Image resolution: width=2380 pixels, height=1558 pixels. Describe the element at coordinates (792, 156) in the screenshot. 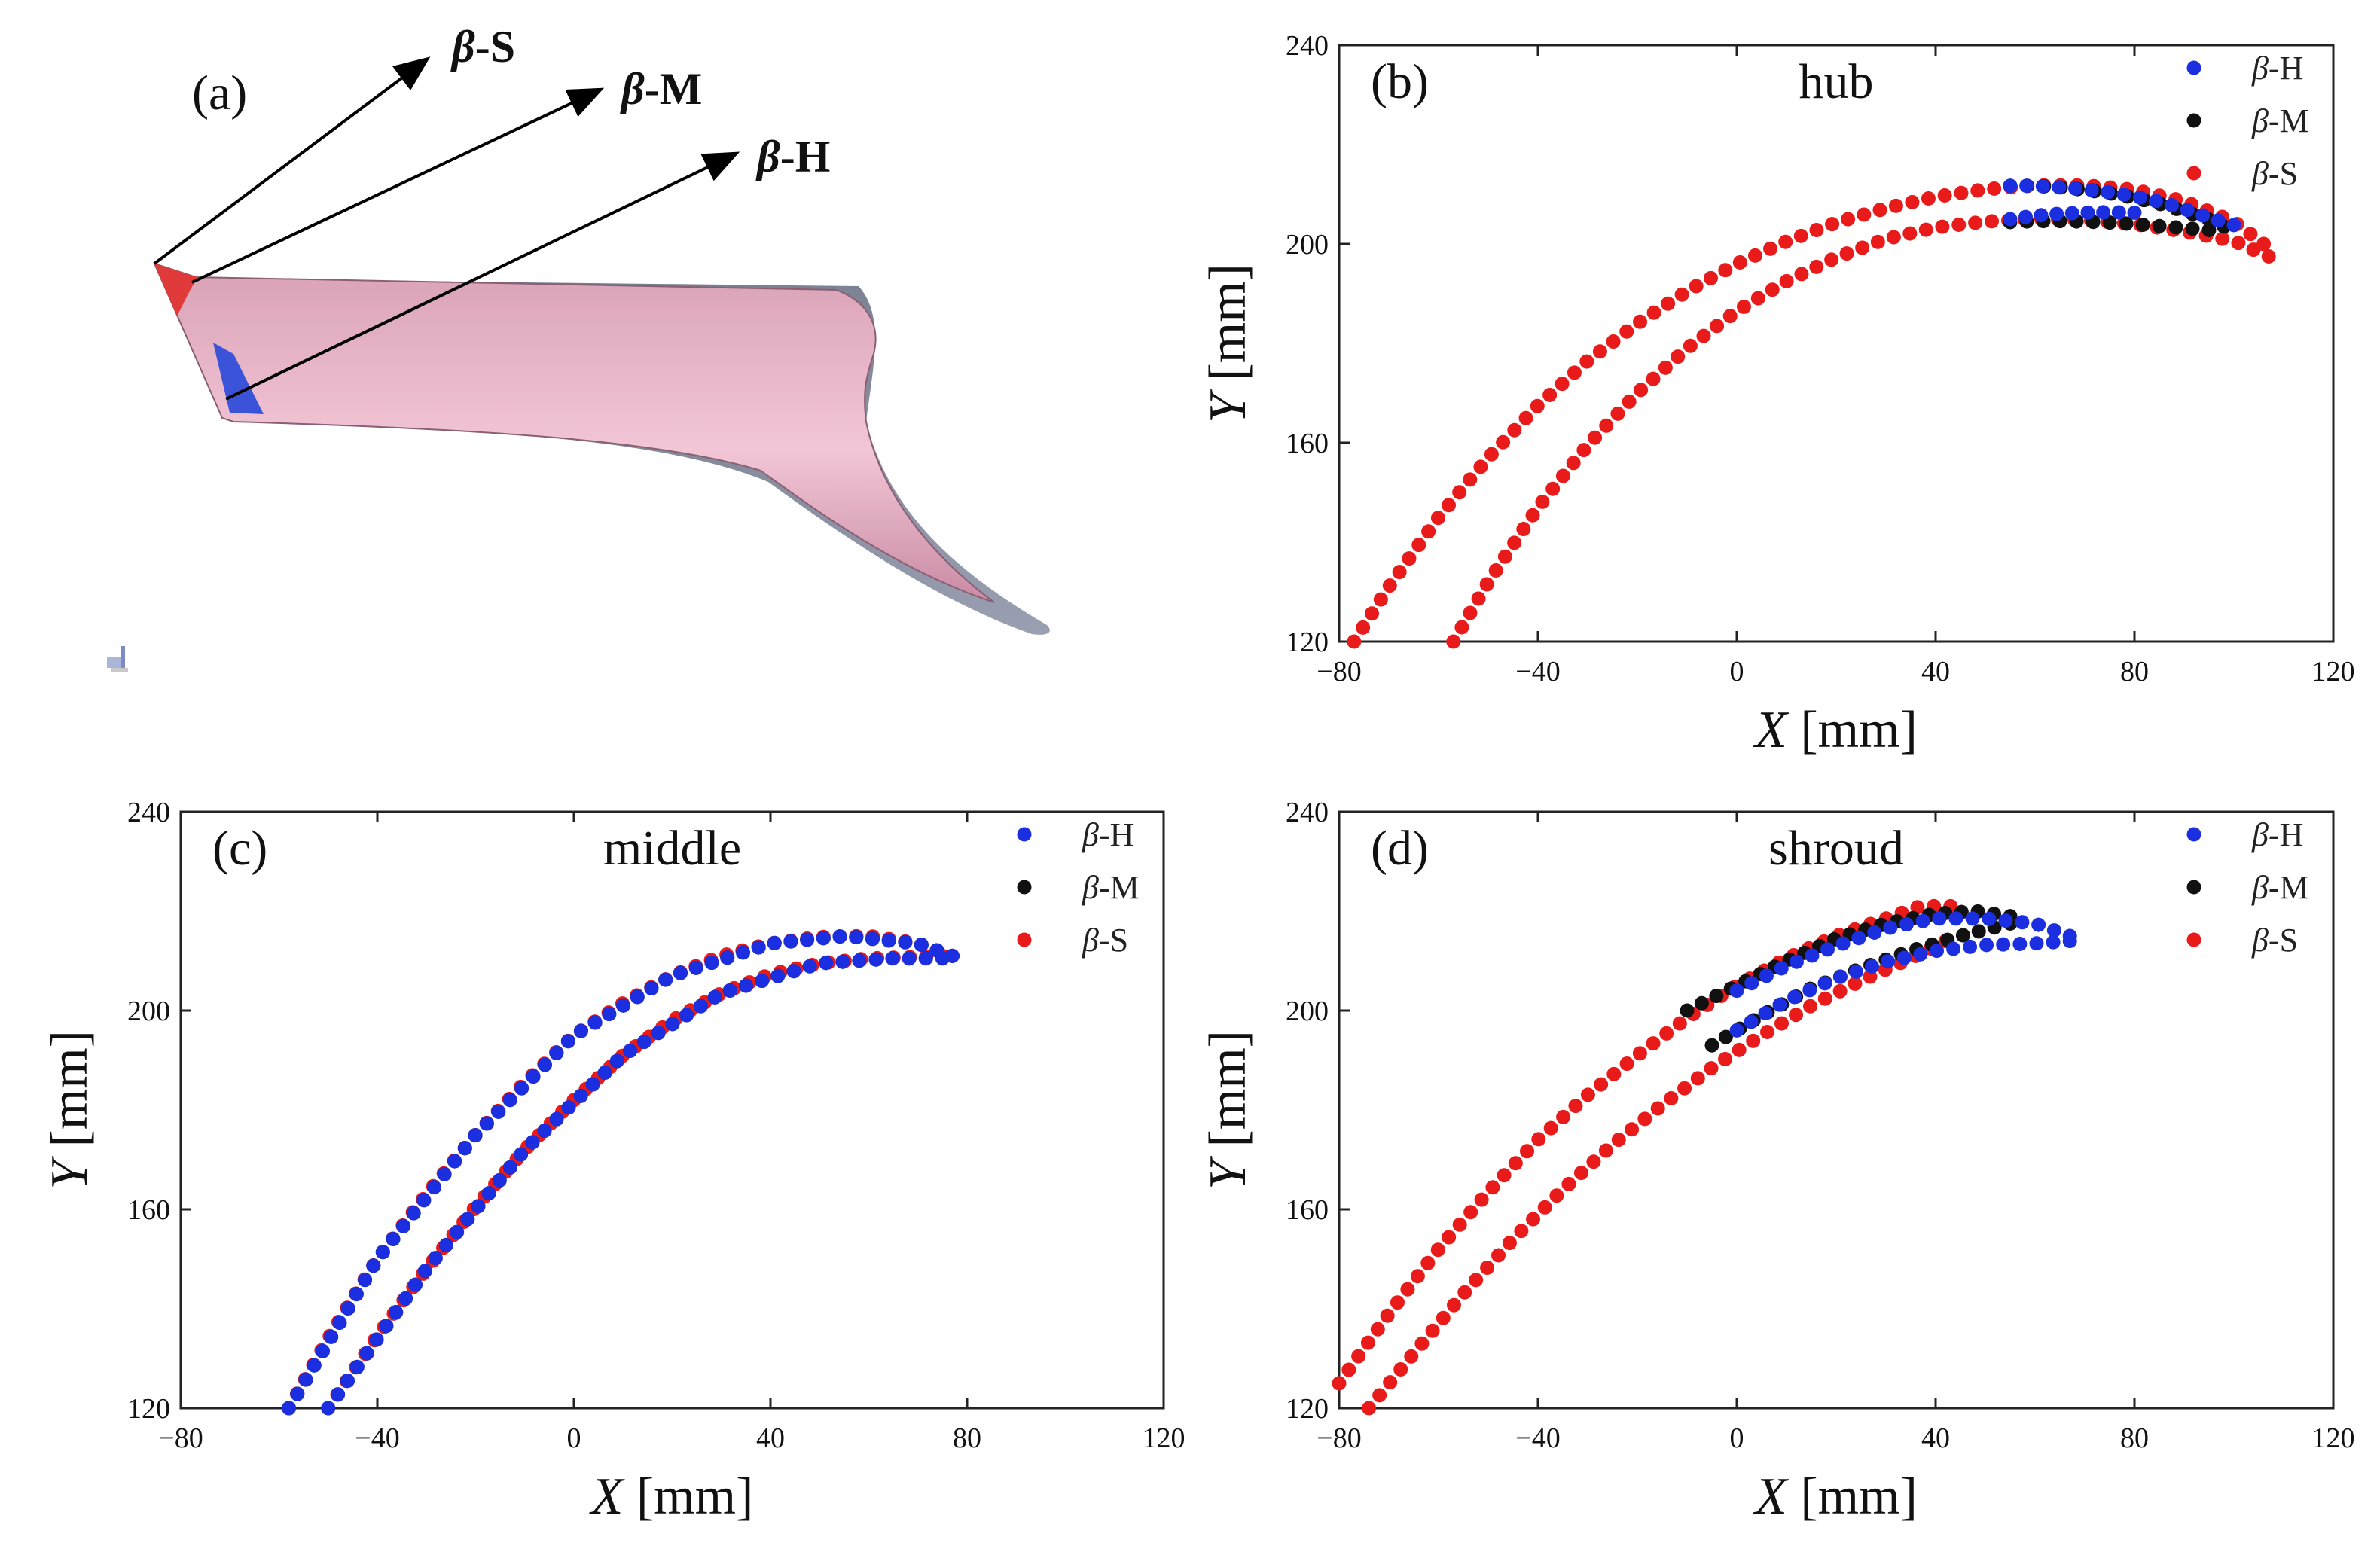

I see `svg-text: β-H` at that location.